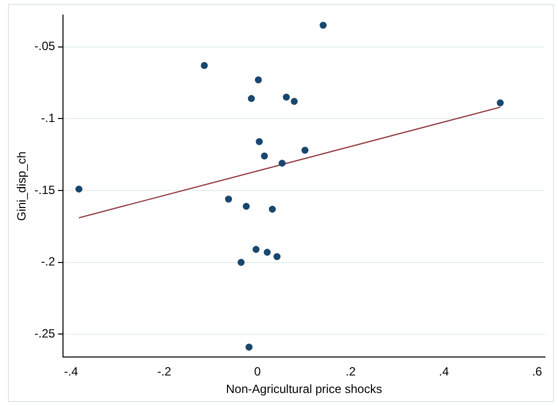 This screenshot has width=558, height=406. What do you see at coordinates (537, 371) in the screenshot?
I see `x-tick-label: .6` at bounding box center [537, 371].